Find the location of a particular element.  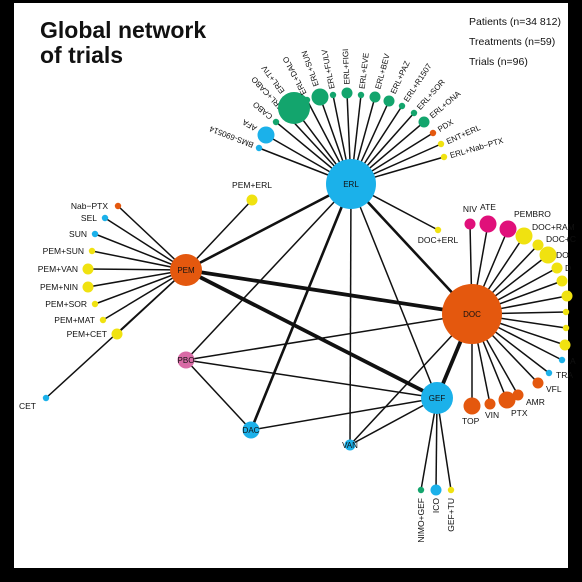

node-dop3: DO is located at coordinates (554, 255).